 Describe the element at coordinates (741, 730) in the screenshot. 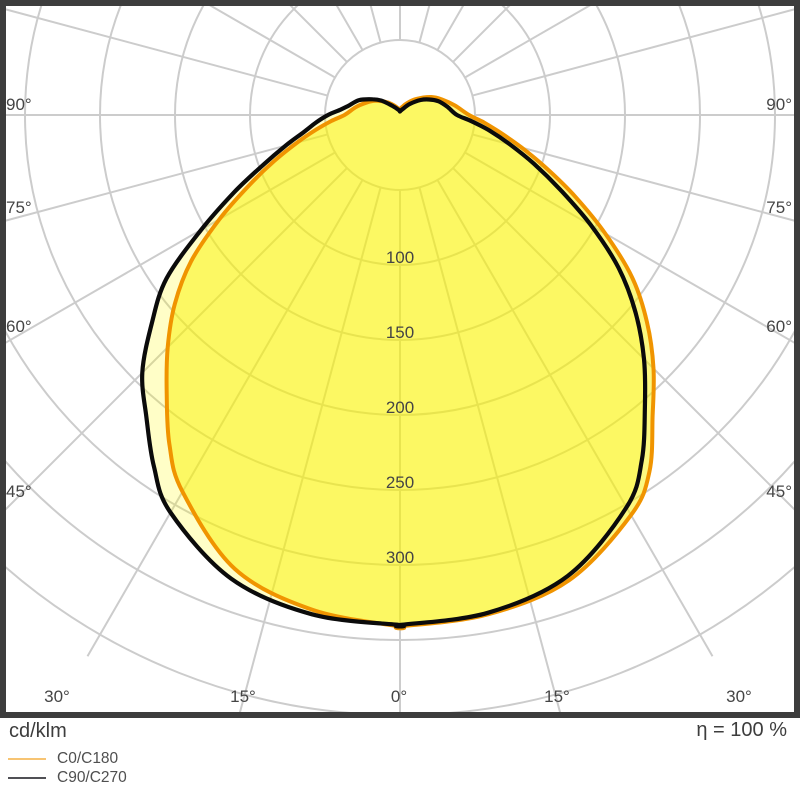

I see `efficiency-label: η = 100 %` at that location.